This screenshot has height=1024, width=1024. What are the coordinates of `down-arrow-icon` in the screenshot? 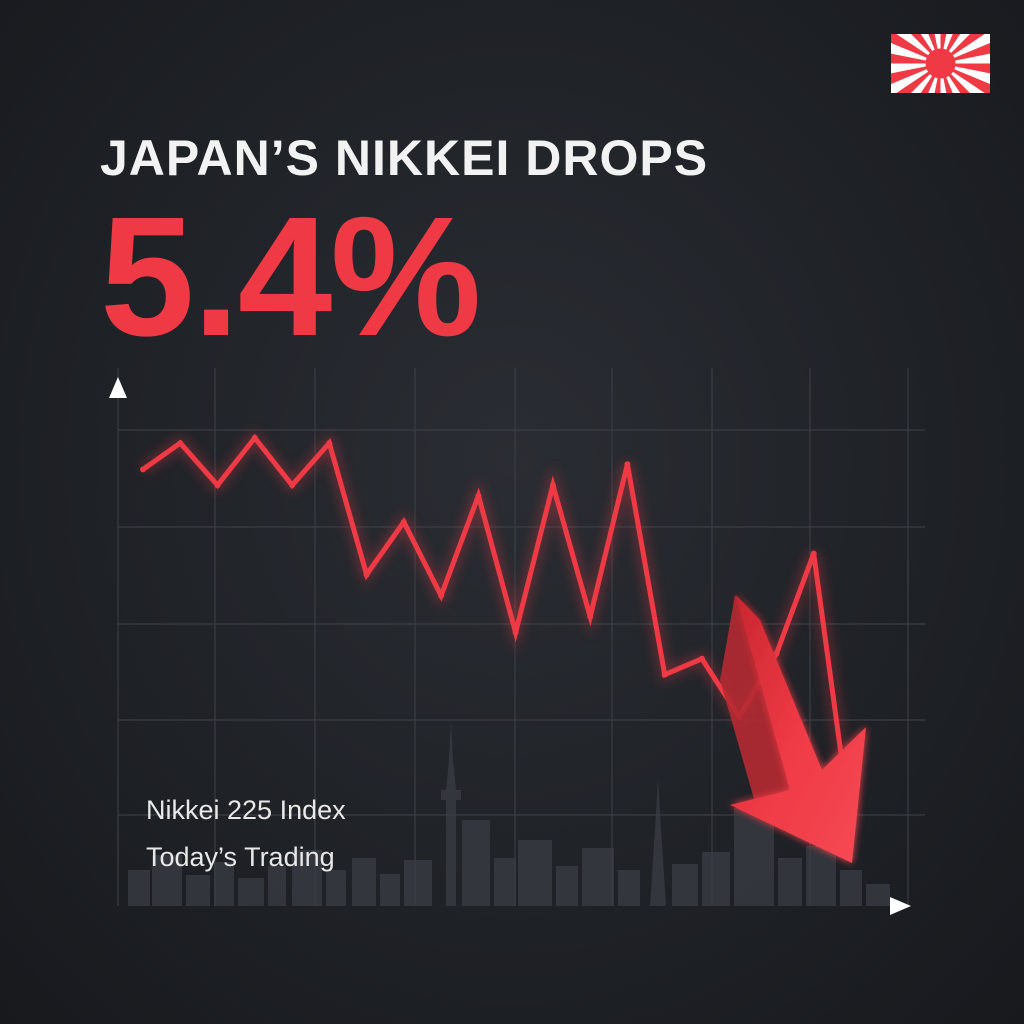 It's located at (793, 729).